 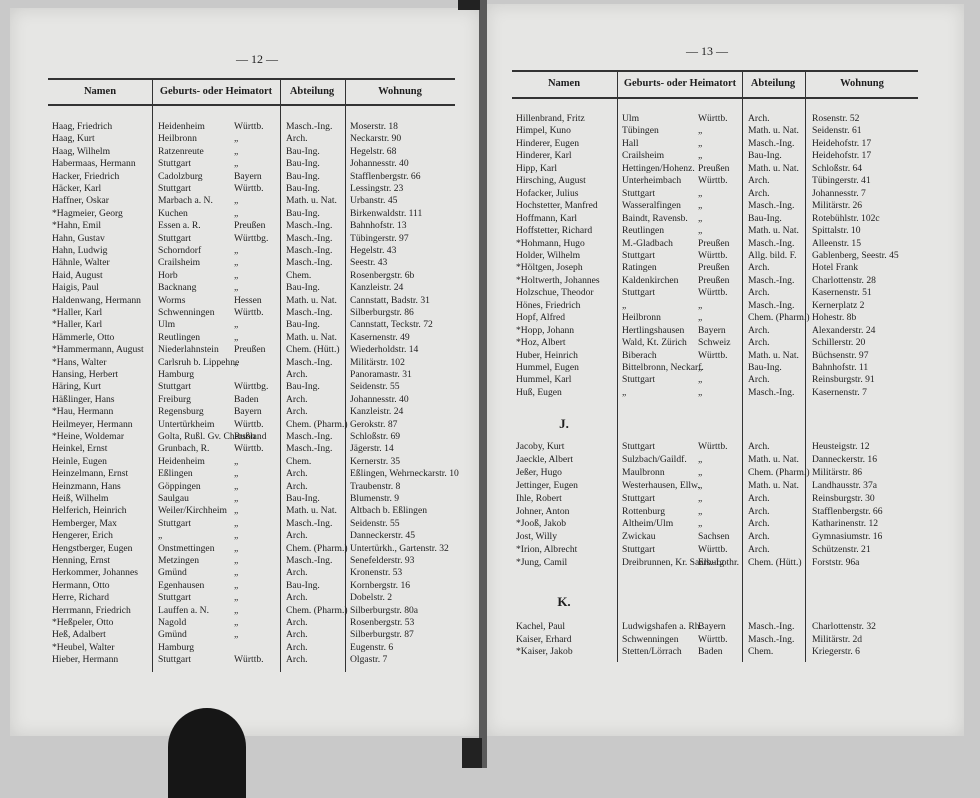 What do you see at coordinates (80, 201) in the screenshot?
I see `student-name: Haffner, Oskar` at bounding box center [80, 201].